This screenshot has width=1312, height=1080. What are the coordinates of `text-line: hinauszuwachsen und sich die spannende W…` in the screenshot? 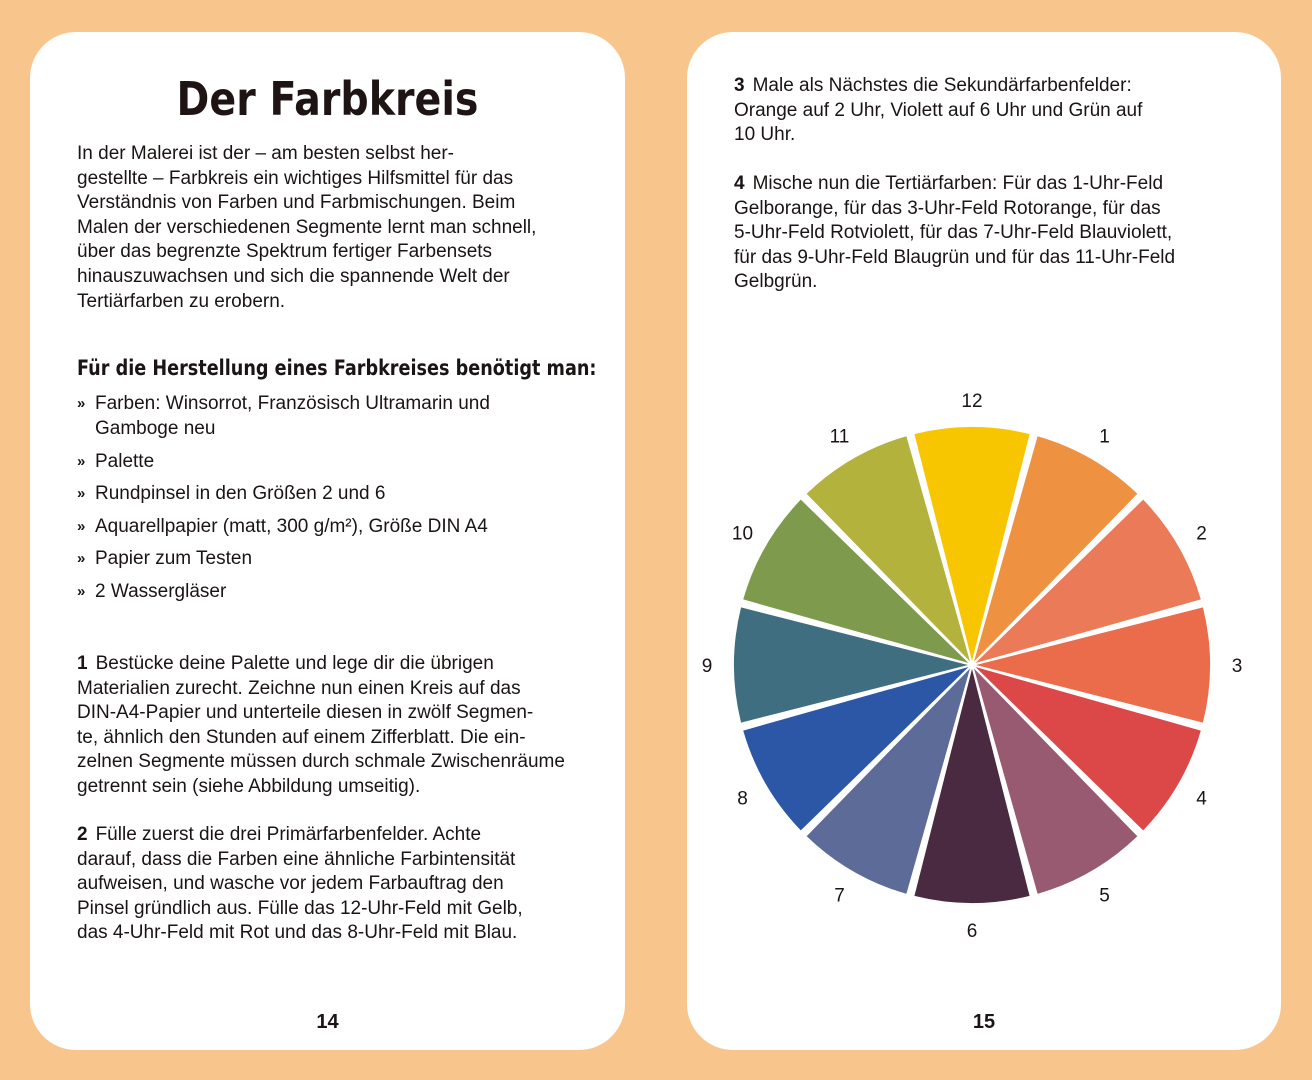 It's located at (293, 276).